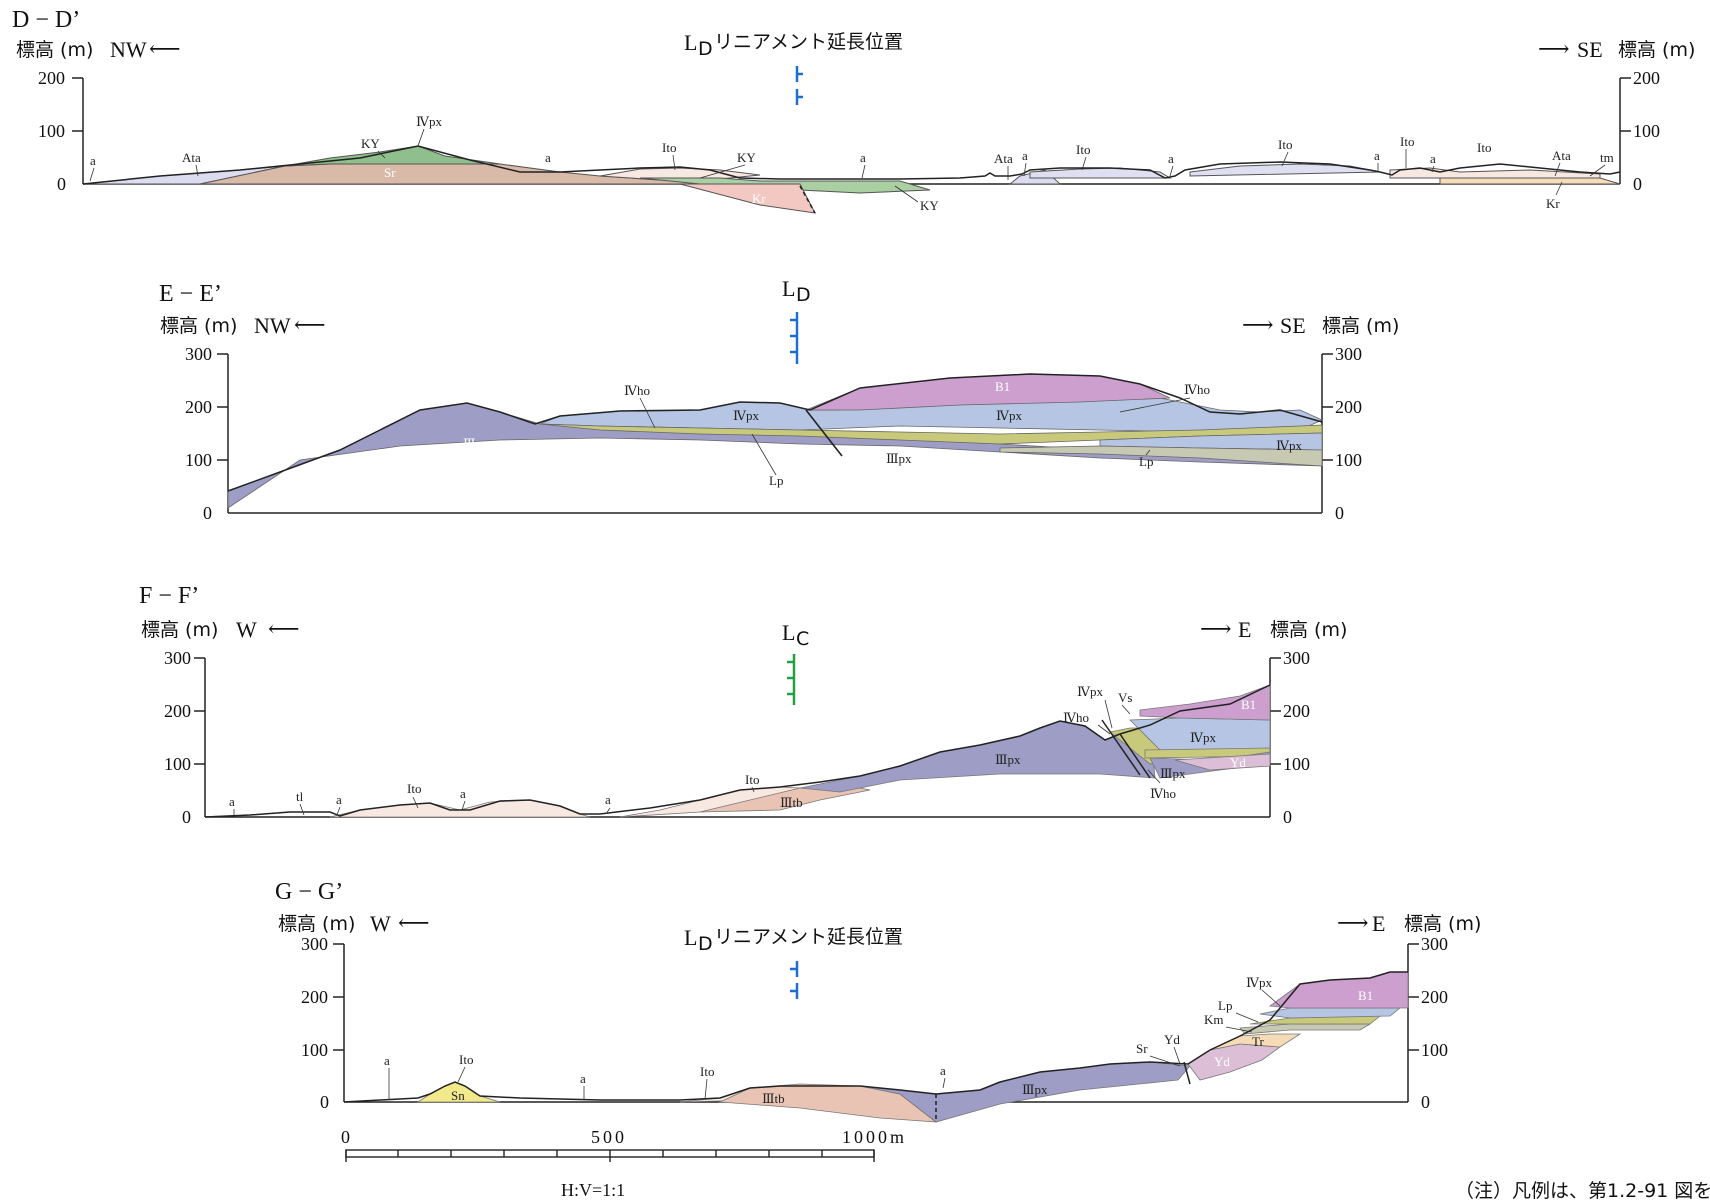  I want to click on section-d-tick-left-200: 200, so click(51, 78).